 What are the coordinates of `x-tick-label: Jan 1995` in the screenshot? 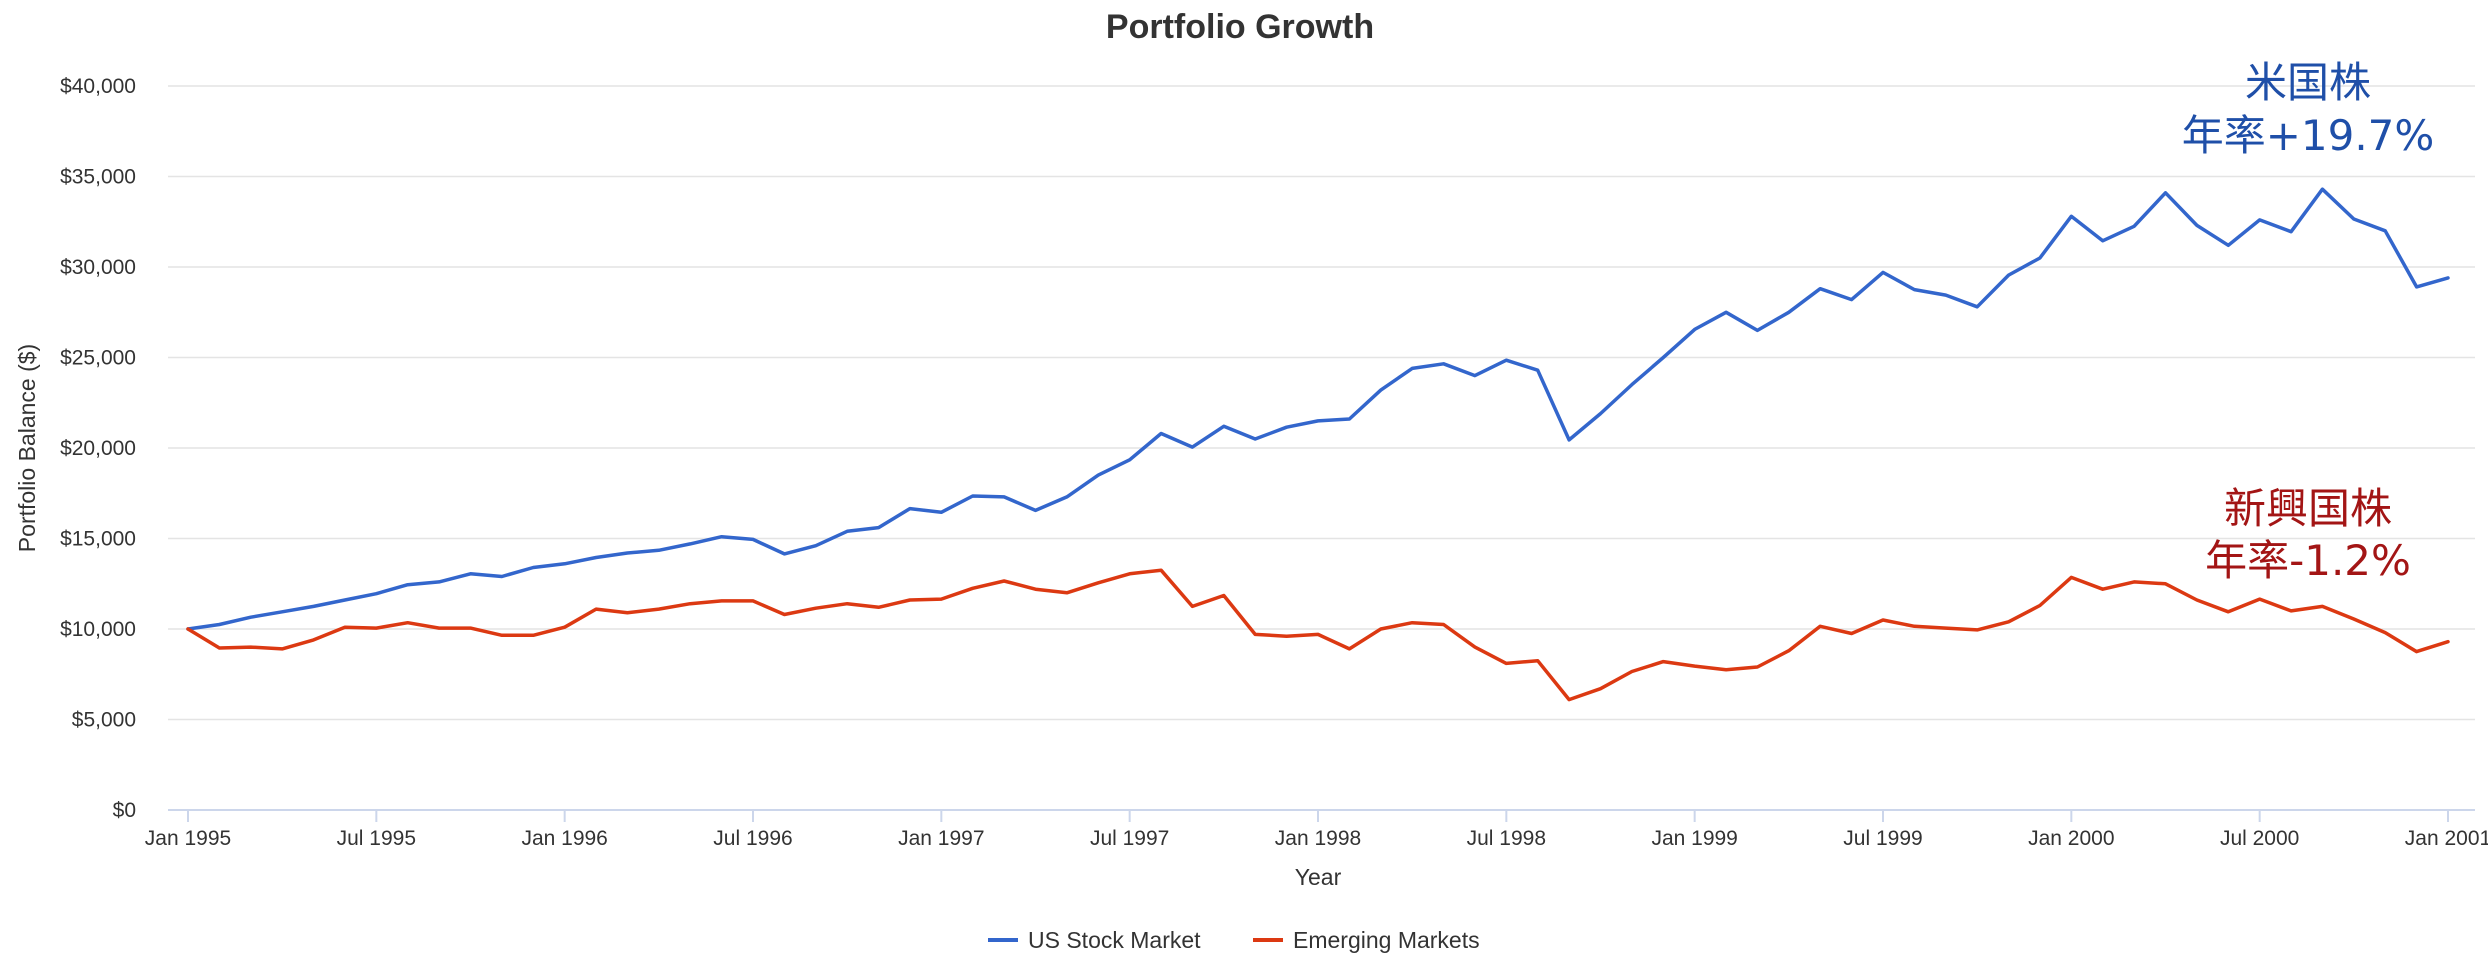 It's located at (188, 838).